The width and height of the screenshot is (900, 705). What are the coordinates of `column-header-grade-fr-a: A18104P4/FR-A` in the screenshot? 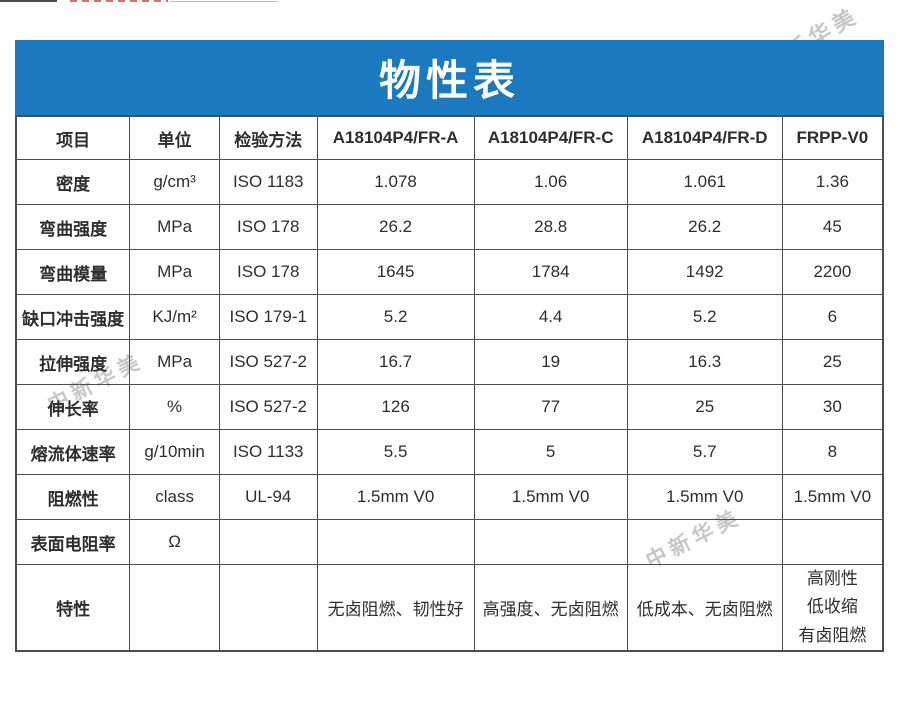 It's located at (395, 137).